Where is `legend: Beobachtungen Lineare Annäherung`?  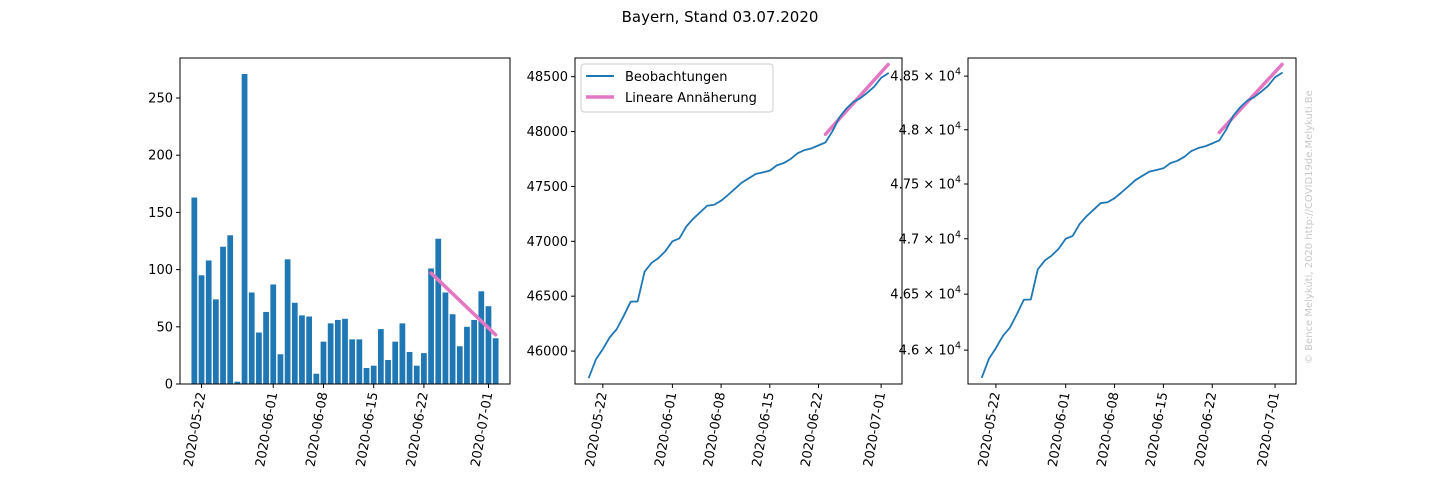
legend: Beobachtungen Lineare Annäherung is located at coordinates (677, 88).